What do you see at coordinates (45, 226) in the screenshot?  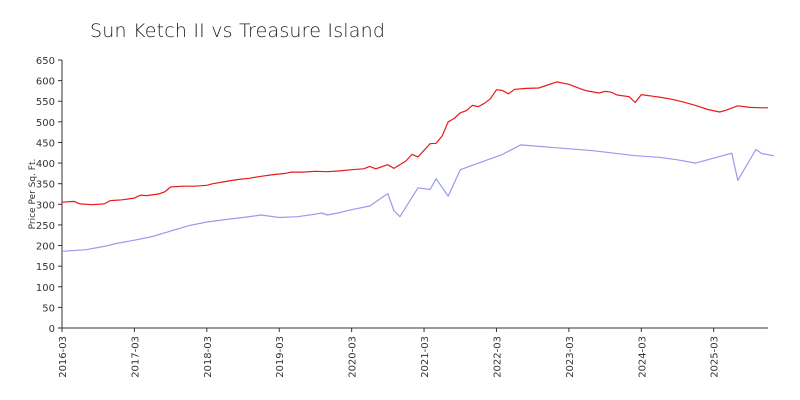 I see `y-tick-label: 250` at bounding box center [45, 226].